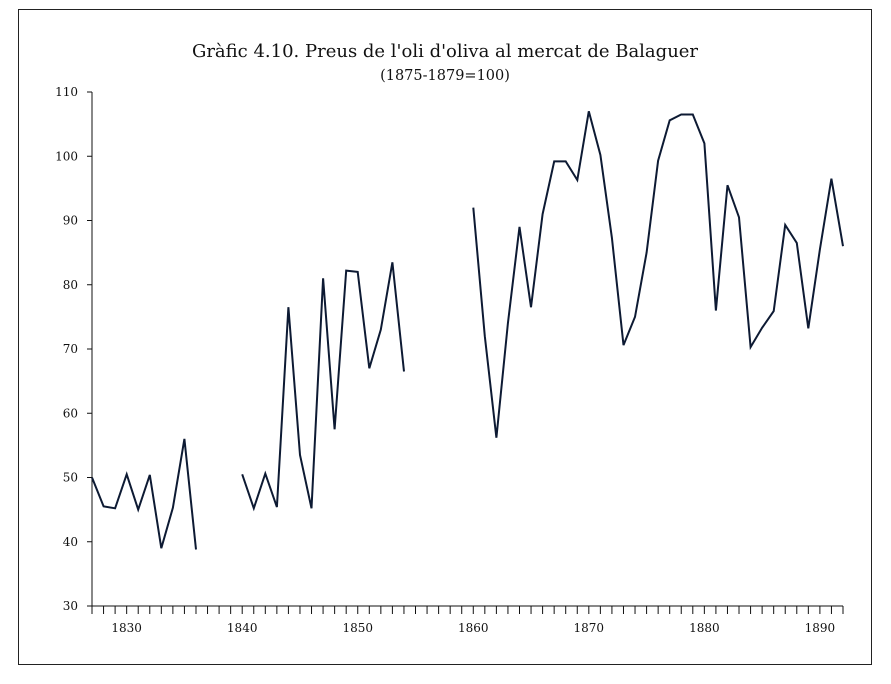  I want to click on x-tick-label: 1870, so click(589, 628).